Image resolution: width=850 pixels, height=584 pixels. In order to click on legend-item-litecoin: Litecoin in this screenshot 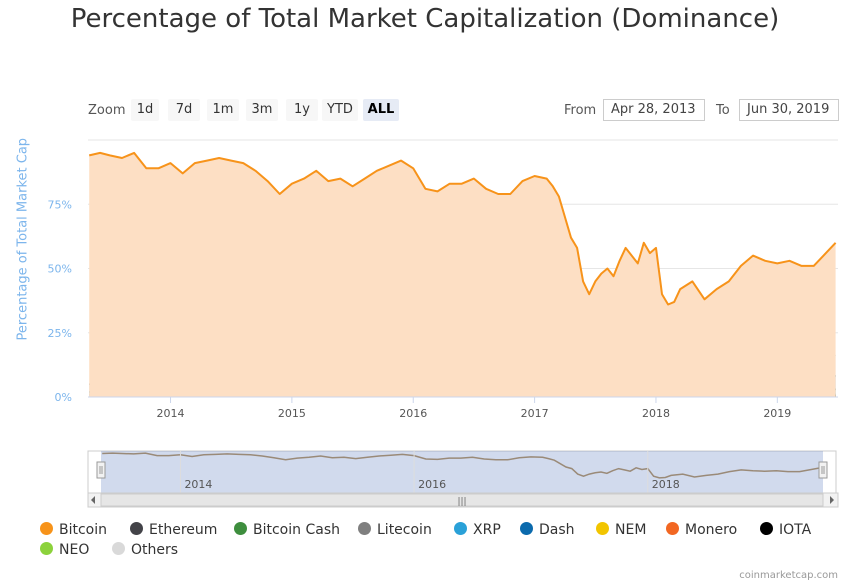, I will do `click(395, 530)`.